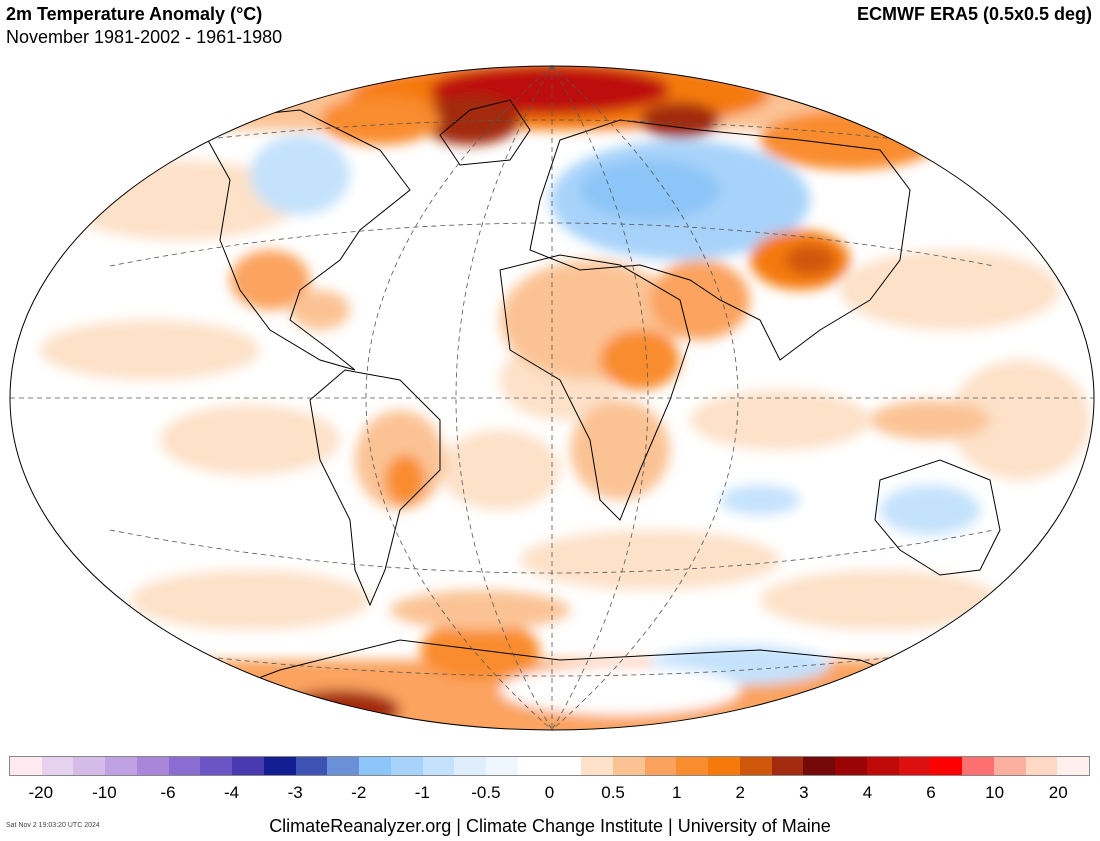 This screenshot has height=841, width=1100. What do you see at coordinates (486, 792) in the screenshot?
I see `scale-tick-label: -0.5` at bounding box center [486, 792].